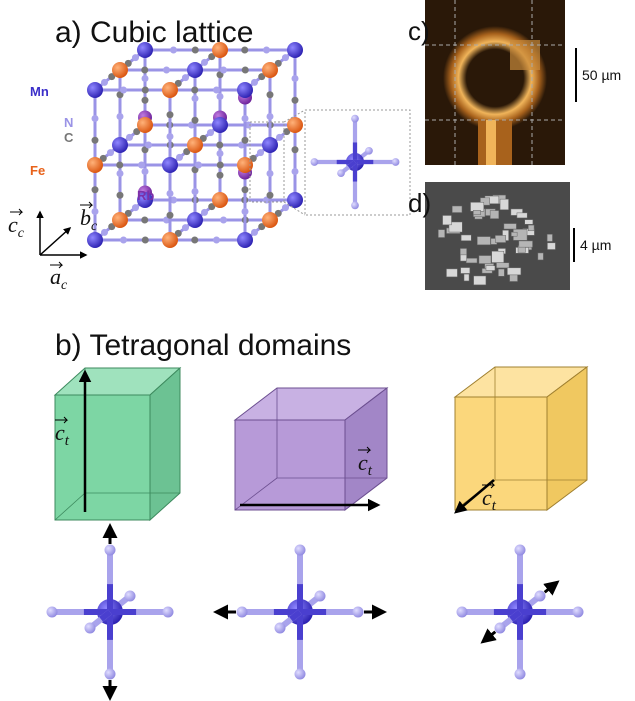 This screenshot has height=701, width=635. I want to click on label-c: C, so click(69, 137).